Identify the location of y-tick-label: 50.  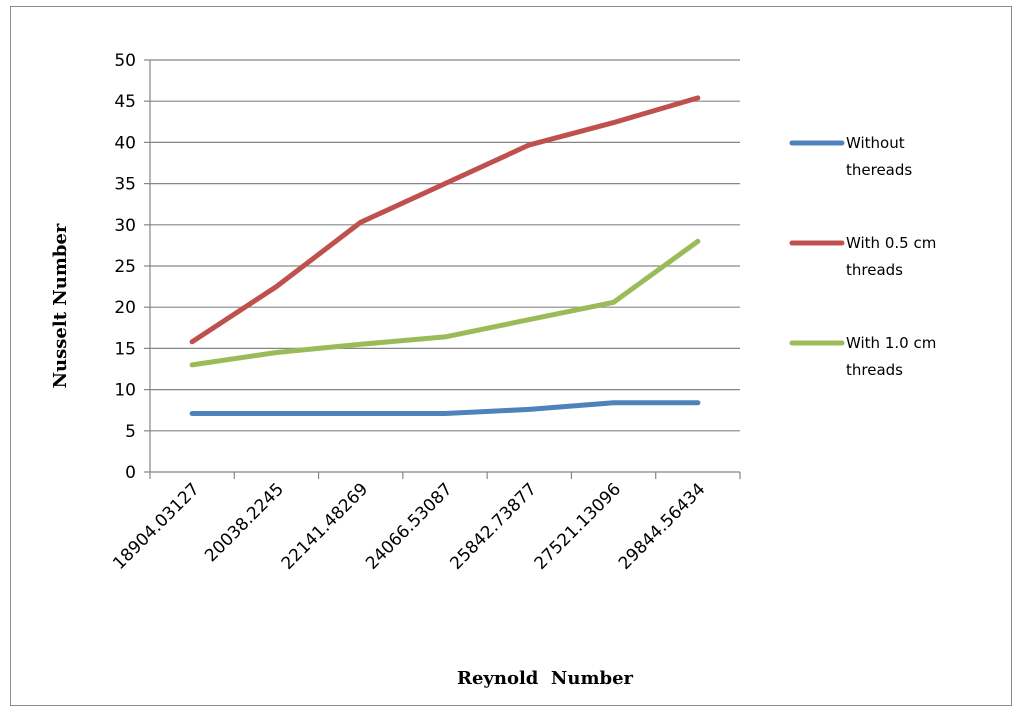
(125, 61).